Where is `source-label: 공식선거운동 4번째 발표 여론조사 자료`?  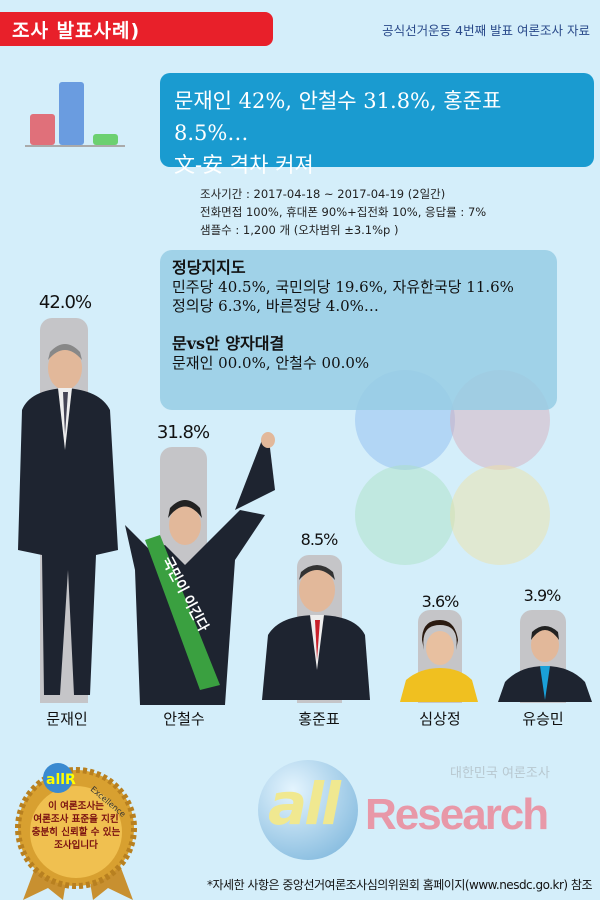
source-label: 공식선거운동 4번째 발표 여론조사 자료 is located at coordinates (486, 30).